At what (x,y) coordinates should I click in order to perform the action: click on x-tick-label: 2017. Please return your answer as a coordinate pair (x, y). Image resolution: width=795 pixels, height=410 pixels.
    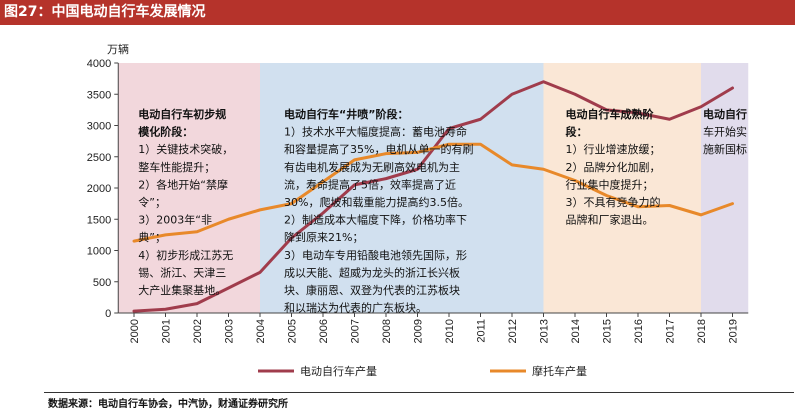
    Looking at the image, I should click on (671, 331).